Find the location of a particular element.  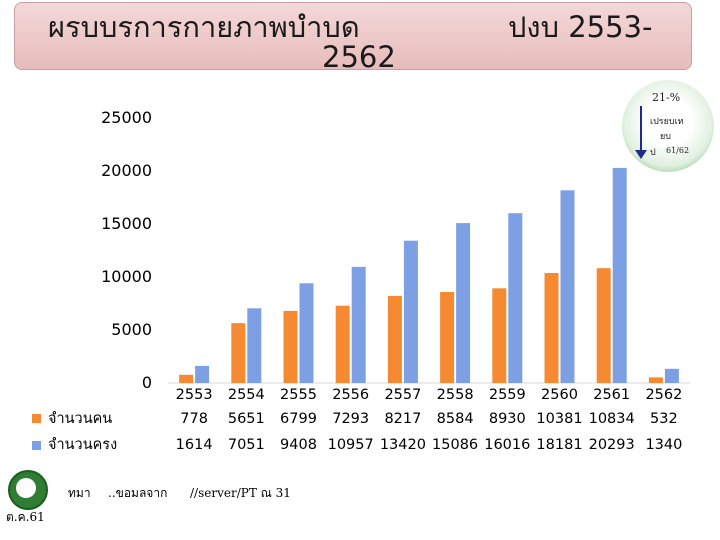

x-tick-label: 2561 is located at coordinates (612, 395).